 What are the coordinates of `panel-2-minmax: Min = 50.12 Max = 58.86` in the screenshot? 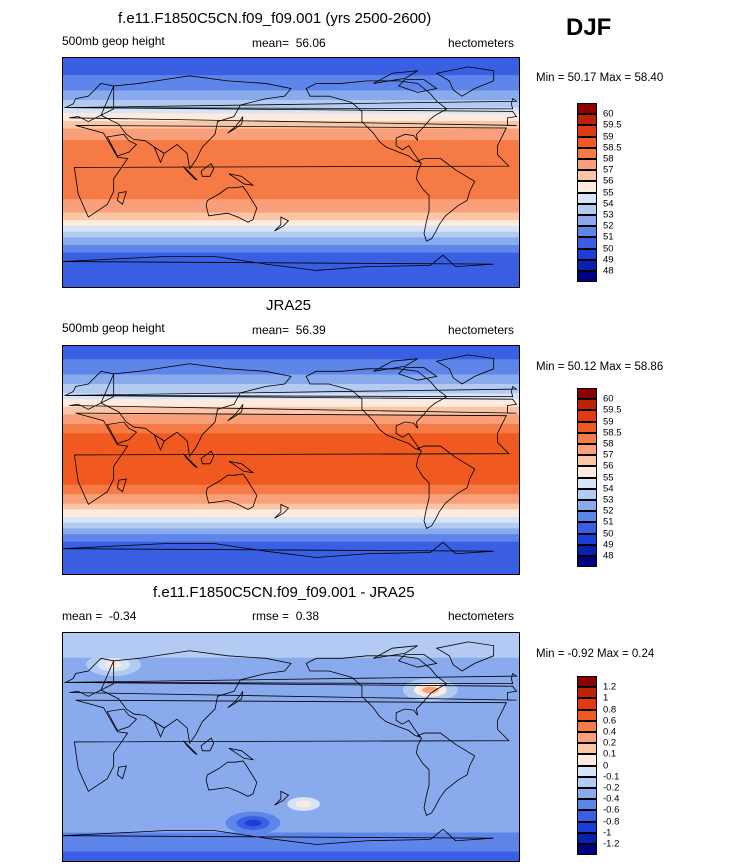 It's located at (600, 367).